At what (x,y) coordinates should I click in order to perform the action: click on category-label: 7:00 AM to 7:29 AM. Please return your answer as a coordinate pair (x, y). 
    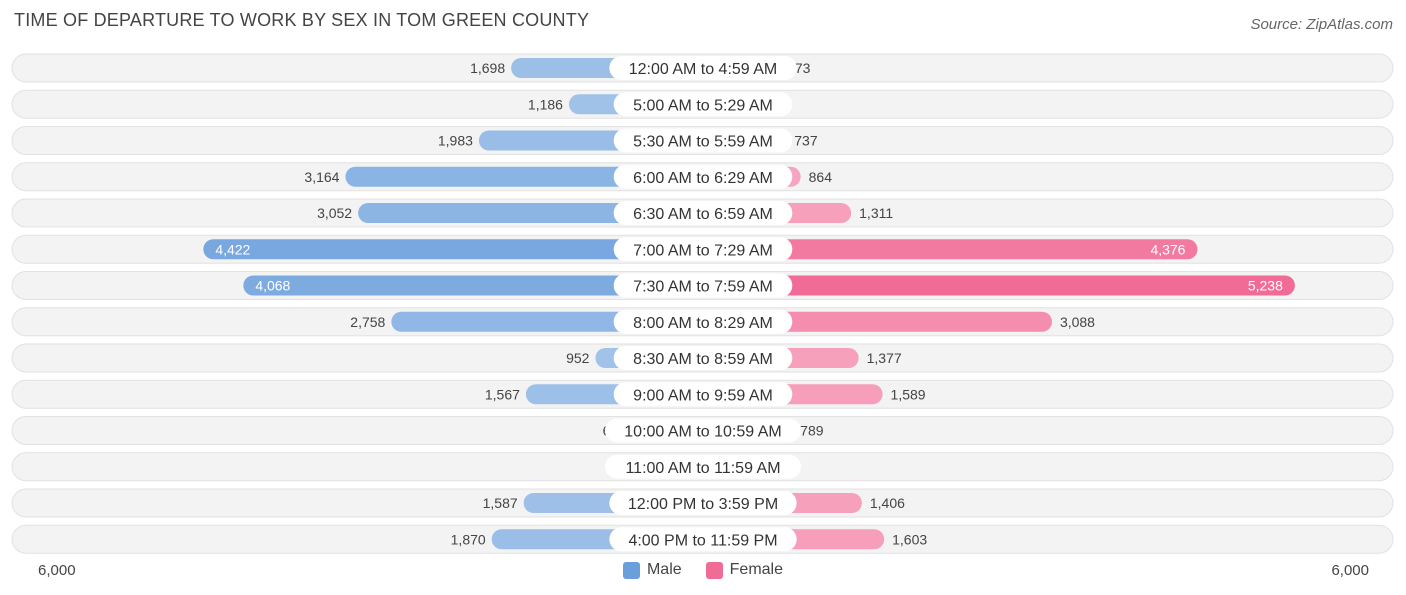
    Looking at the image, I should click on (703, 250).